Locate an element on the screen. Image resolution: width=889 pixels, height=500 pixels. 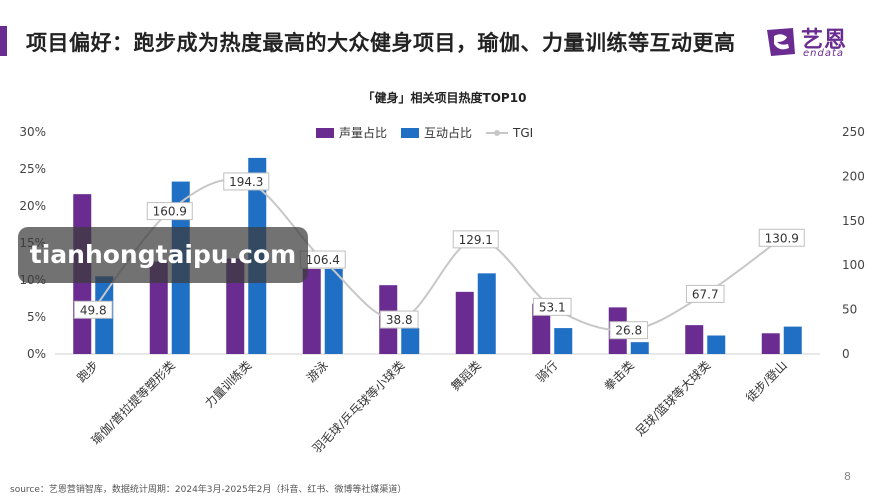
y-right-tick-label: 0 is located at coordinates (846, 354).